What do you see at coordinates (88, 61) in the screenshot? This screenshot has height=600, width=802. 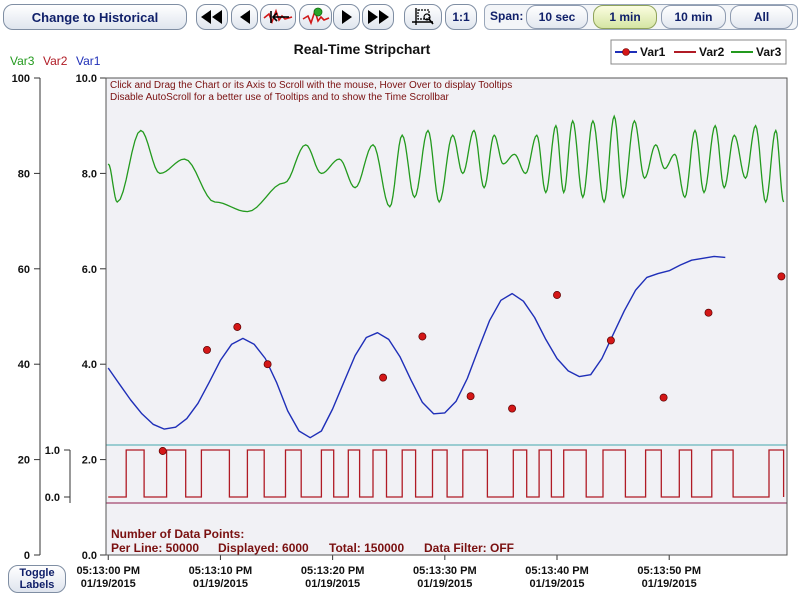 I see `var1-axis-label: Var1` at bounding box center [88, 61].